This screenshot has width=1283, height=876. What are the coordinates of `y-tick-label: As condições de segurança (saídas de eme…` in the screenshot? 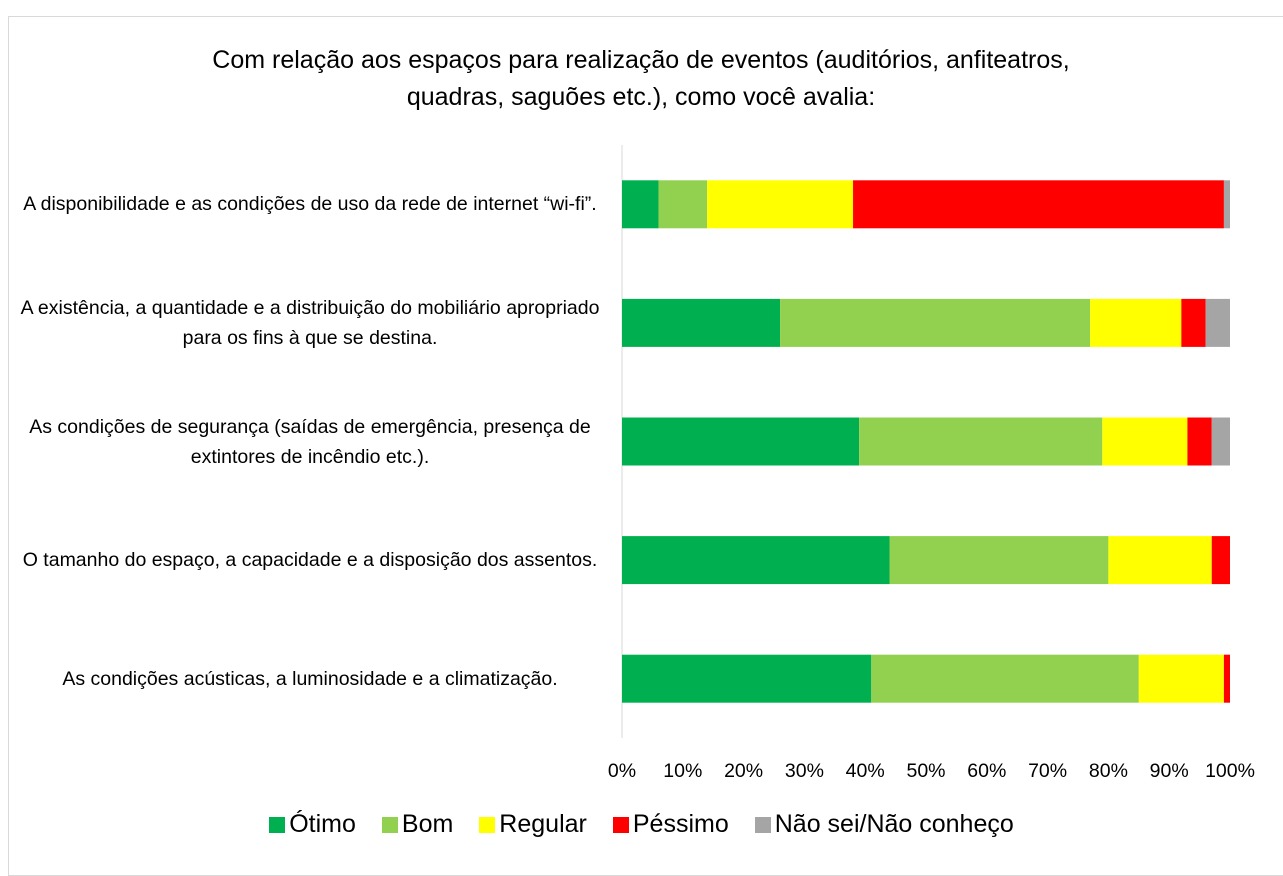 It's located at (310, 441).